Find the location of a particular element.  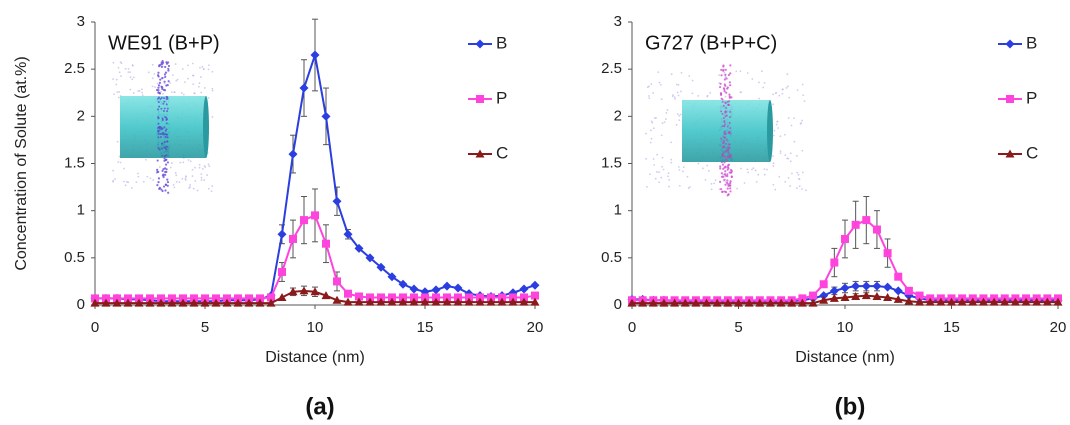

legend-marker is located at coordinates (1010, 153).